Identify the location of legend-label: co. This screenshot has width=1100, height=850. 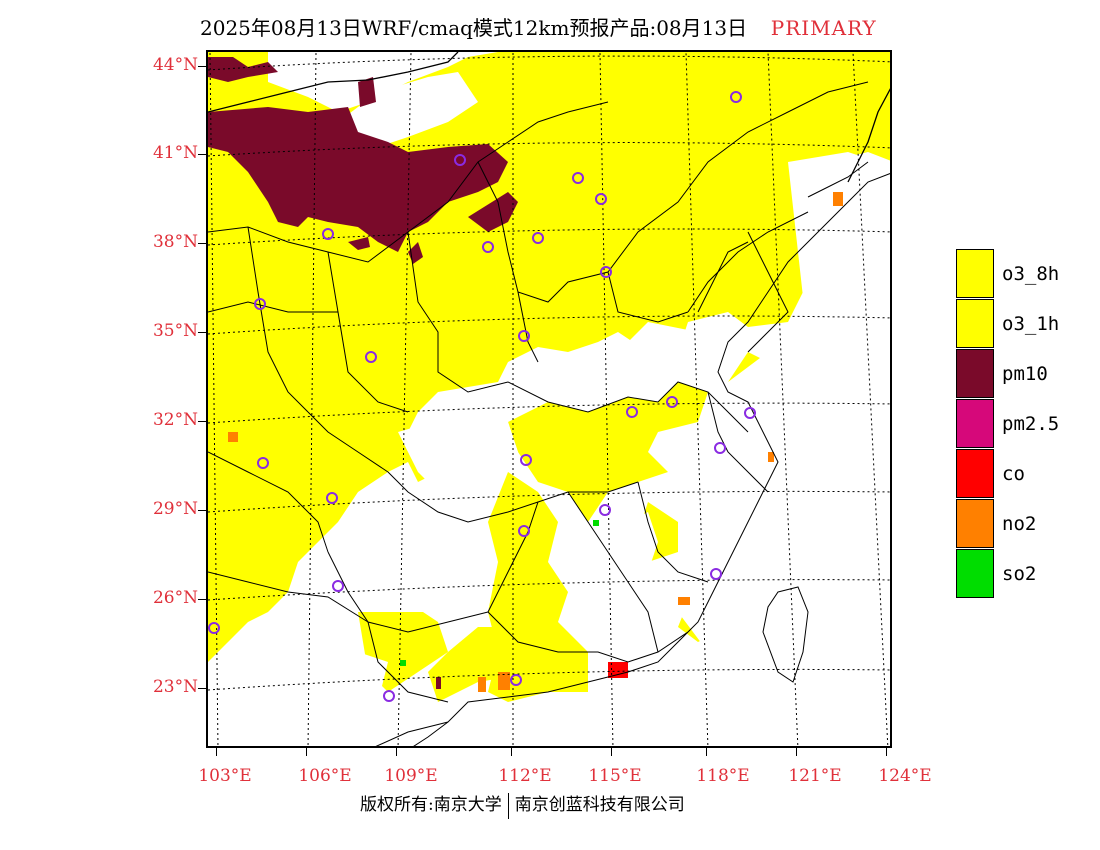
(1013, 474).